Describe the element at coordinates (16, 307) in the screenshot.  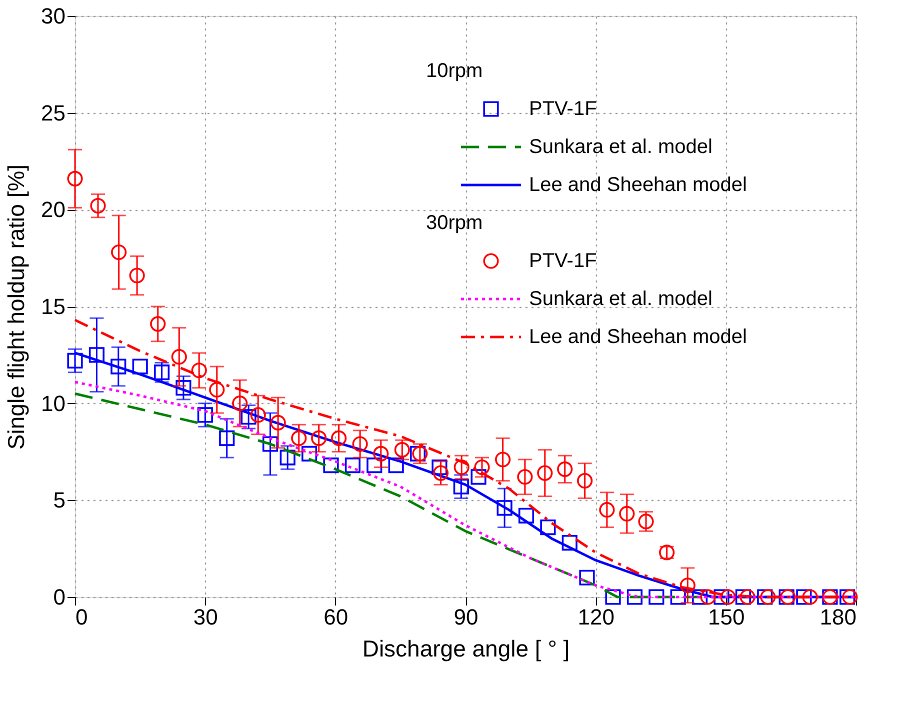
I see `y-axis-title: Single flight holdup ratio [%]` at that location.